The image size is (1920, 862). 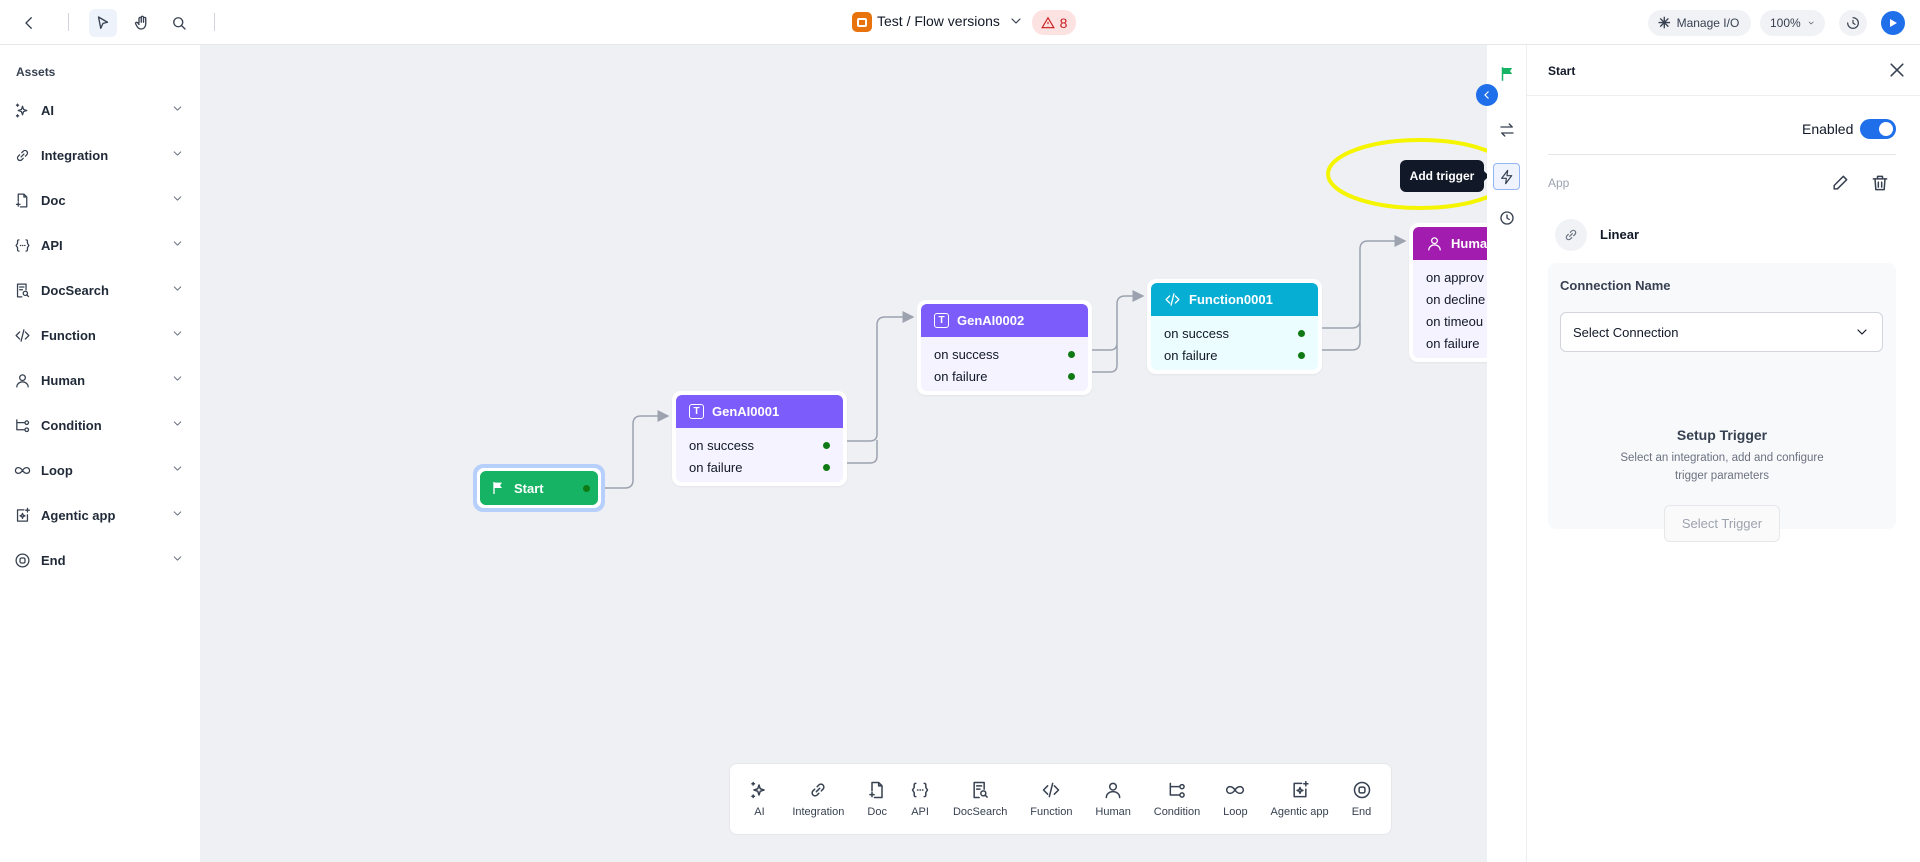 I want to click on sidebar-item-ai: AI, so click(x=99, y=110).